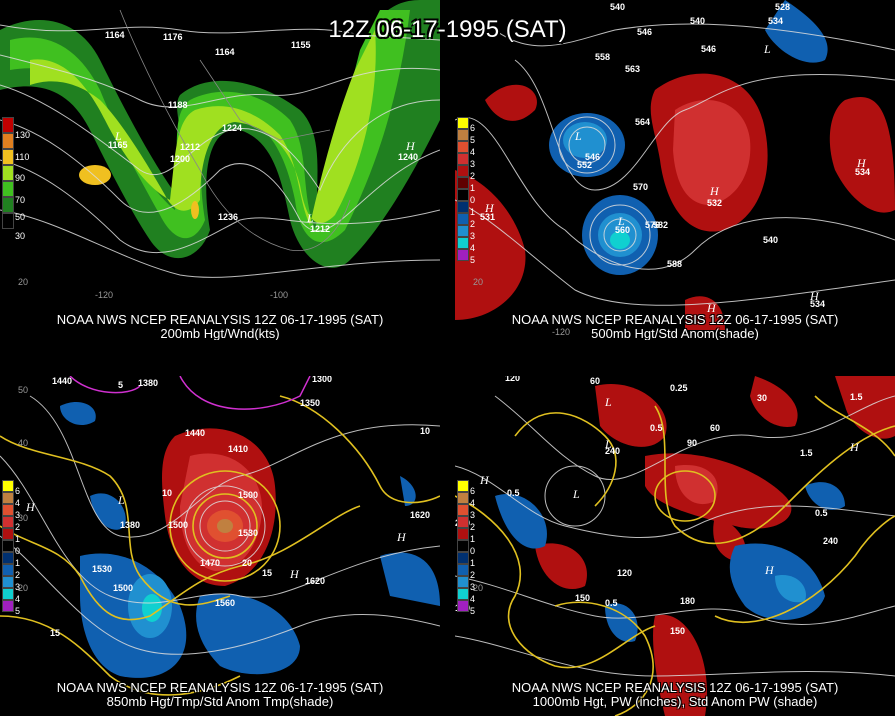  Describe the element at coordinates (602, 57) in the screenshot. I see `contour-label: 558` at that location.